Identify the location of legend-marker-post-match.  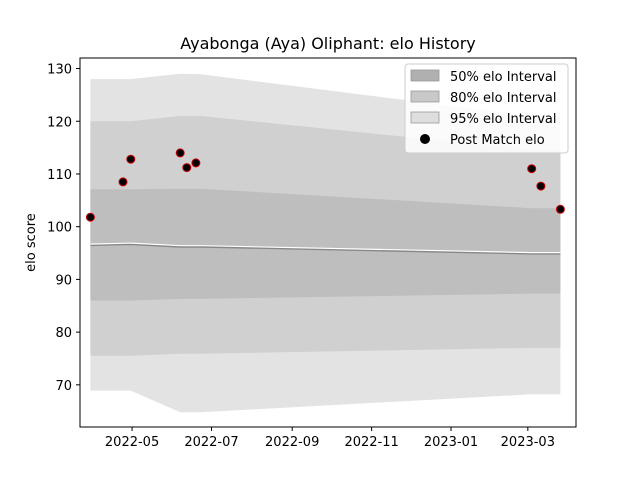
(425, 139).